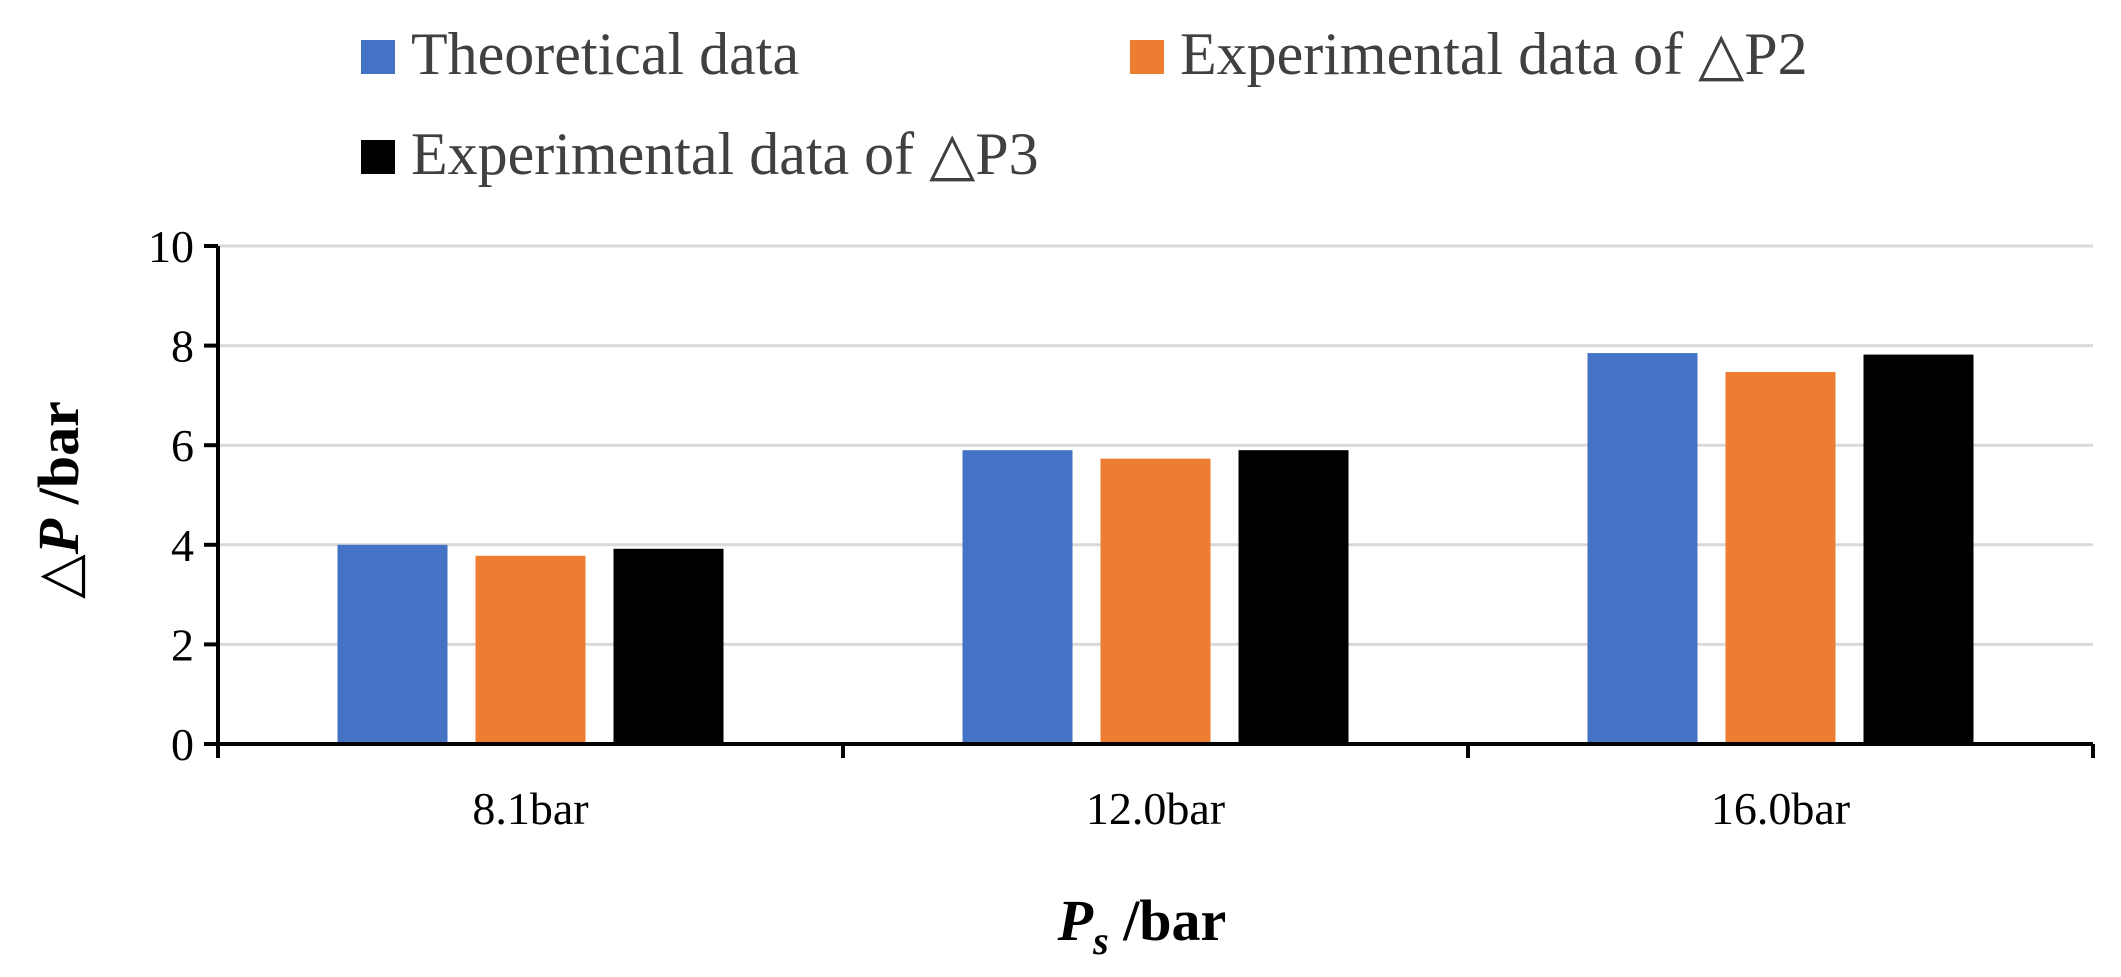 This screenshot has width=2121, height=977. What do you see at coordinates (182, 445) in the screenshot?
I see `y-tick-label: 6` at bounding box center [182, 445].